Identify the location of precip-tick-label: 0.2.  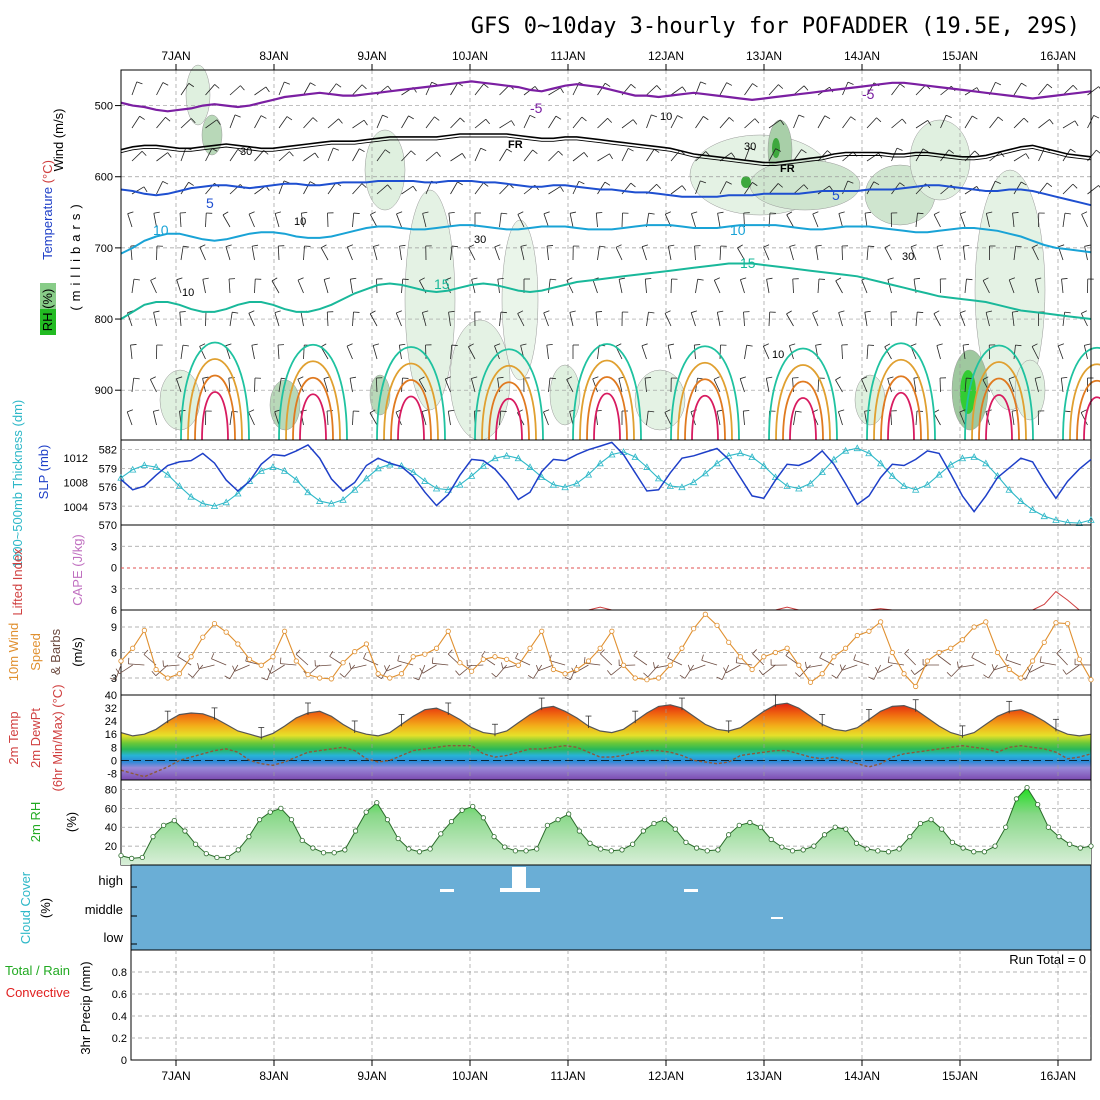
(119, 1039).